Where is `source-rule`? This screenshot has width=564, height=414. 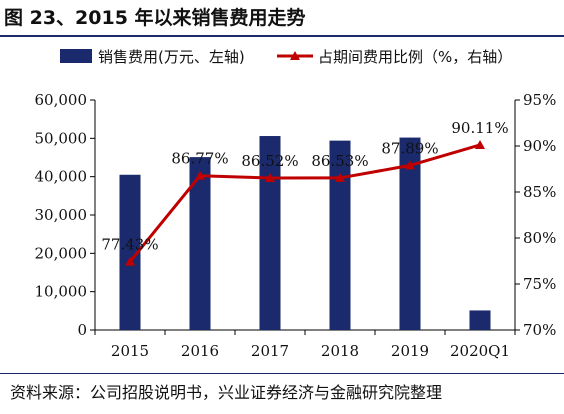
source-rule is located at coordinates (282, 373).